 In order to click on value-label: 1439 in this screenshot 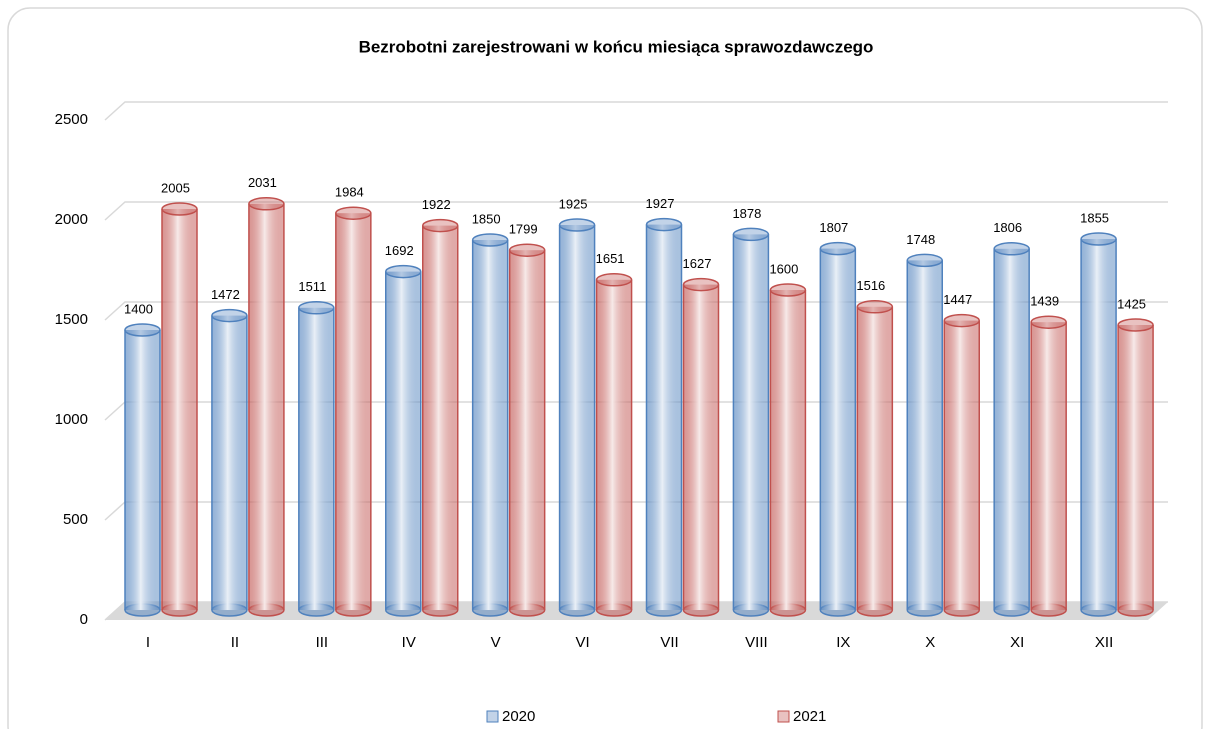, I will do `click(1044, 301)`.